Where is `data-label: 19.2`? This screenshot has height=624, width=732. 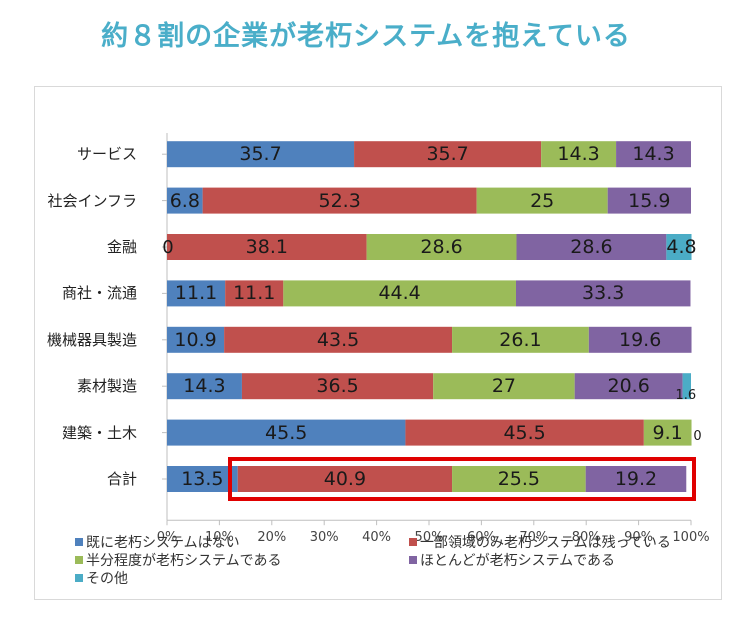
data-label: 19.2 is located at coordinates (636, 479).